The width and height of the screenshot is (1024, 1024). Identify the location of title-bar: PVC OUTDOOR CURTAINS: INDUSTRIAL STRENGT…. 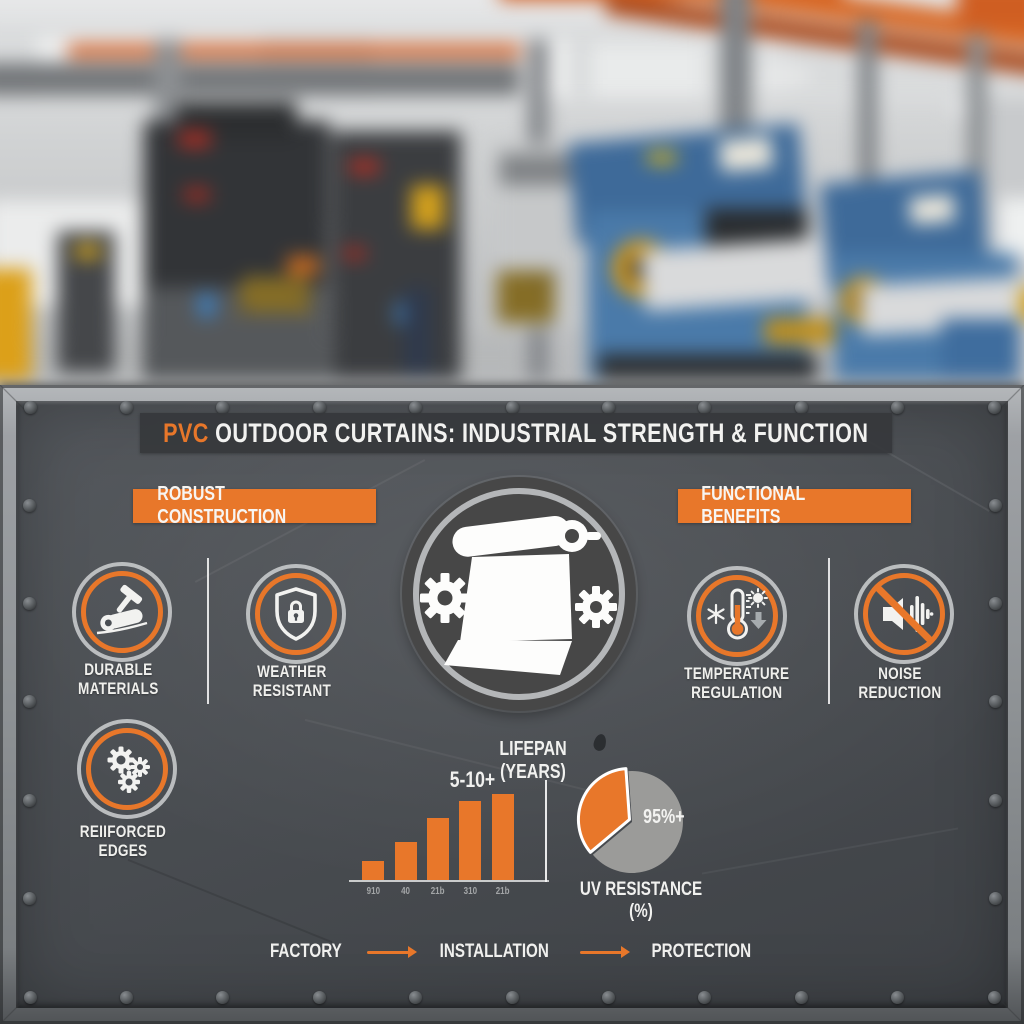
(516, 433).